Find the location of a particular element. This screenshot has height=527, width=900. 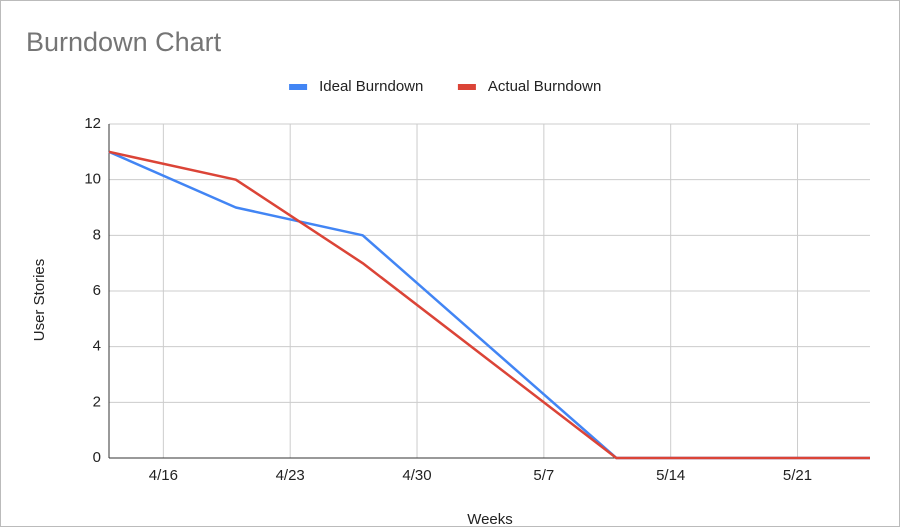

y-tick-label: 12 is located at coordinates (92, 123).